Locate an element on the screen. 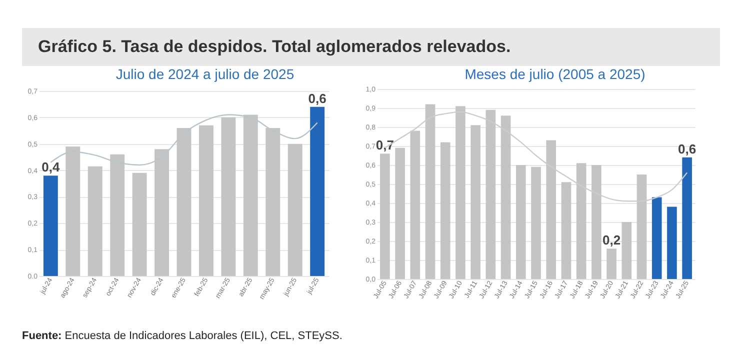  data-label: 0,4 is located at coordinates (51, 167).